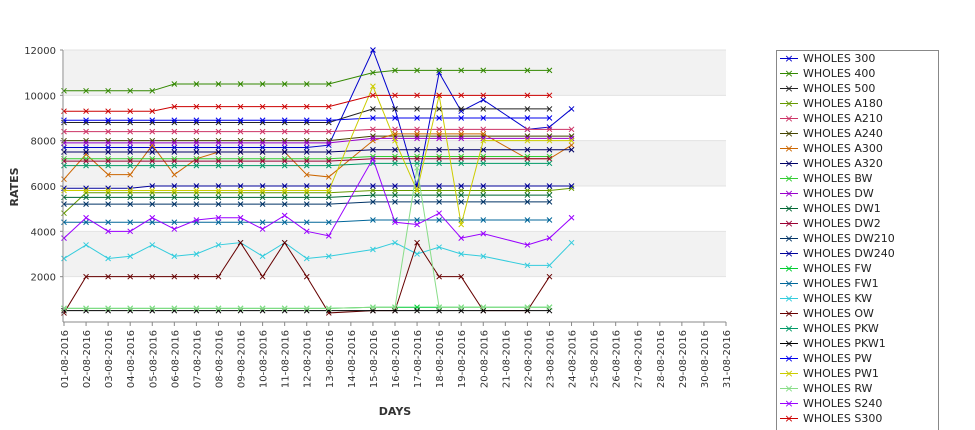 This screenshot has height=430, width=975. Describe the element at coordinates (153, 359) in the screenshot. I see `x-tick-label: 05-08-2016` at that location.